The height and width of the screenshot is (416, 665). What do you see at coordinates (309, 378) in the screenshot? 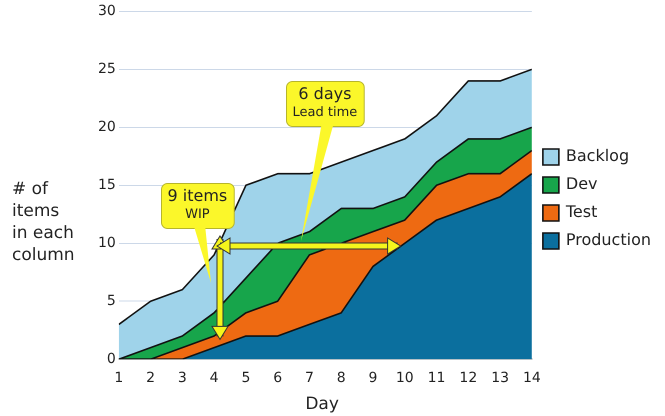
I see `x-tick-label: 7` at bounding box center [309, 378].